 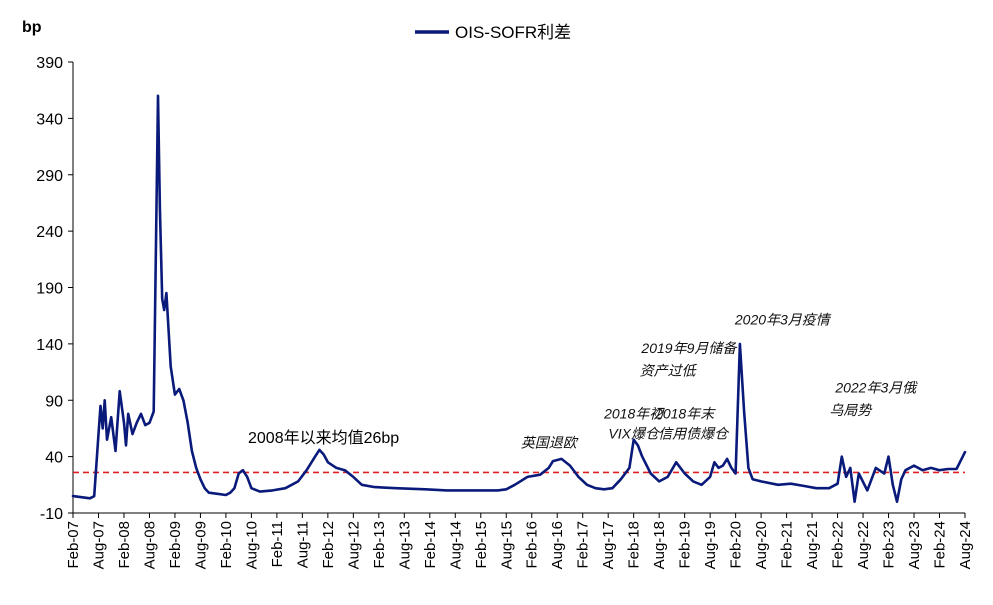 What do you see at coordinates (965, 545) in the screenshot?
I see `x-tick-label: Aug-24` at bounding box center [965, 545].